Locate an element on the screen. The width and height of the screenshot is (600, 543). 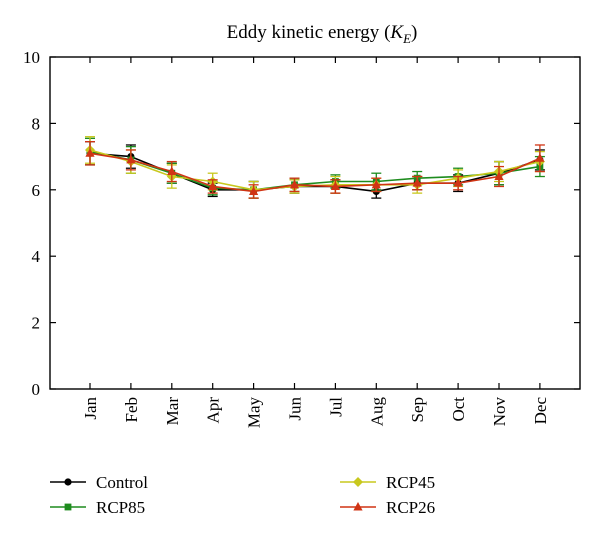
y-tick-label: 0 is located at coordinates (36, 389).